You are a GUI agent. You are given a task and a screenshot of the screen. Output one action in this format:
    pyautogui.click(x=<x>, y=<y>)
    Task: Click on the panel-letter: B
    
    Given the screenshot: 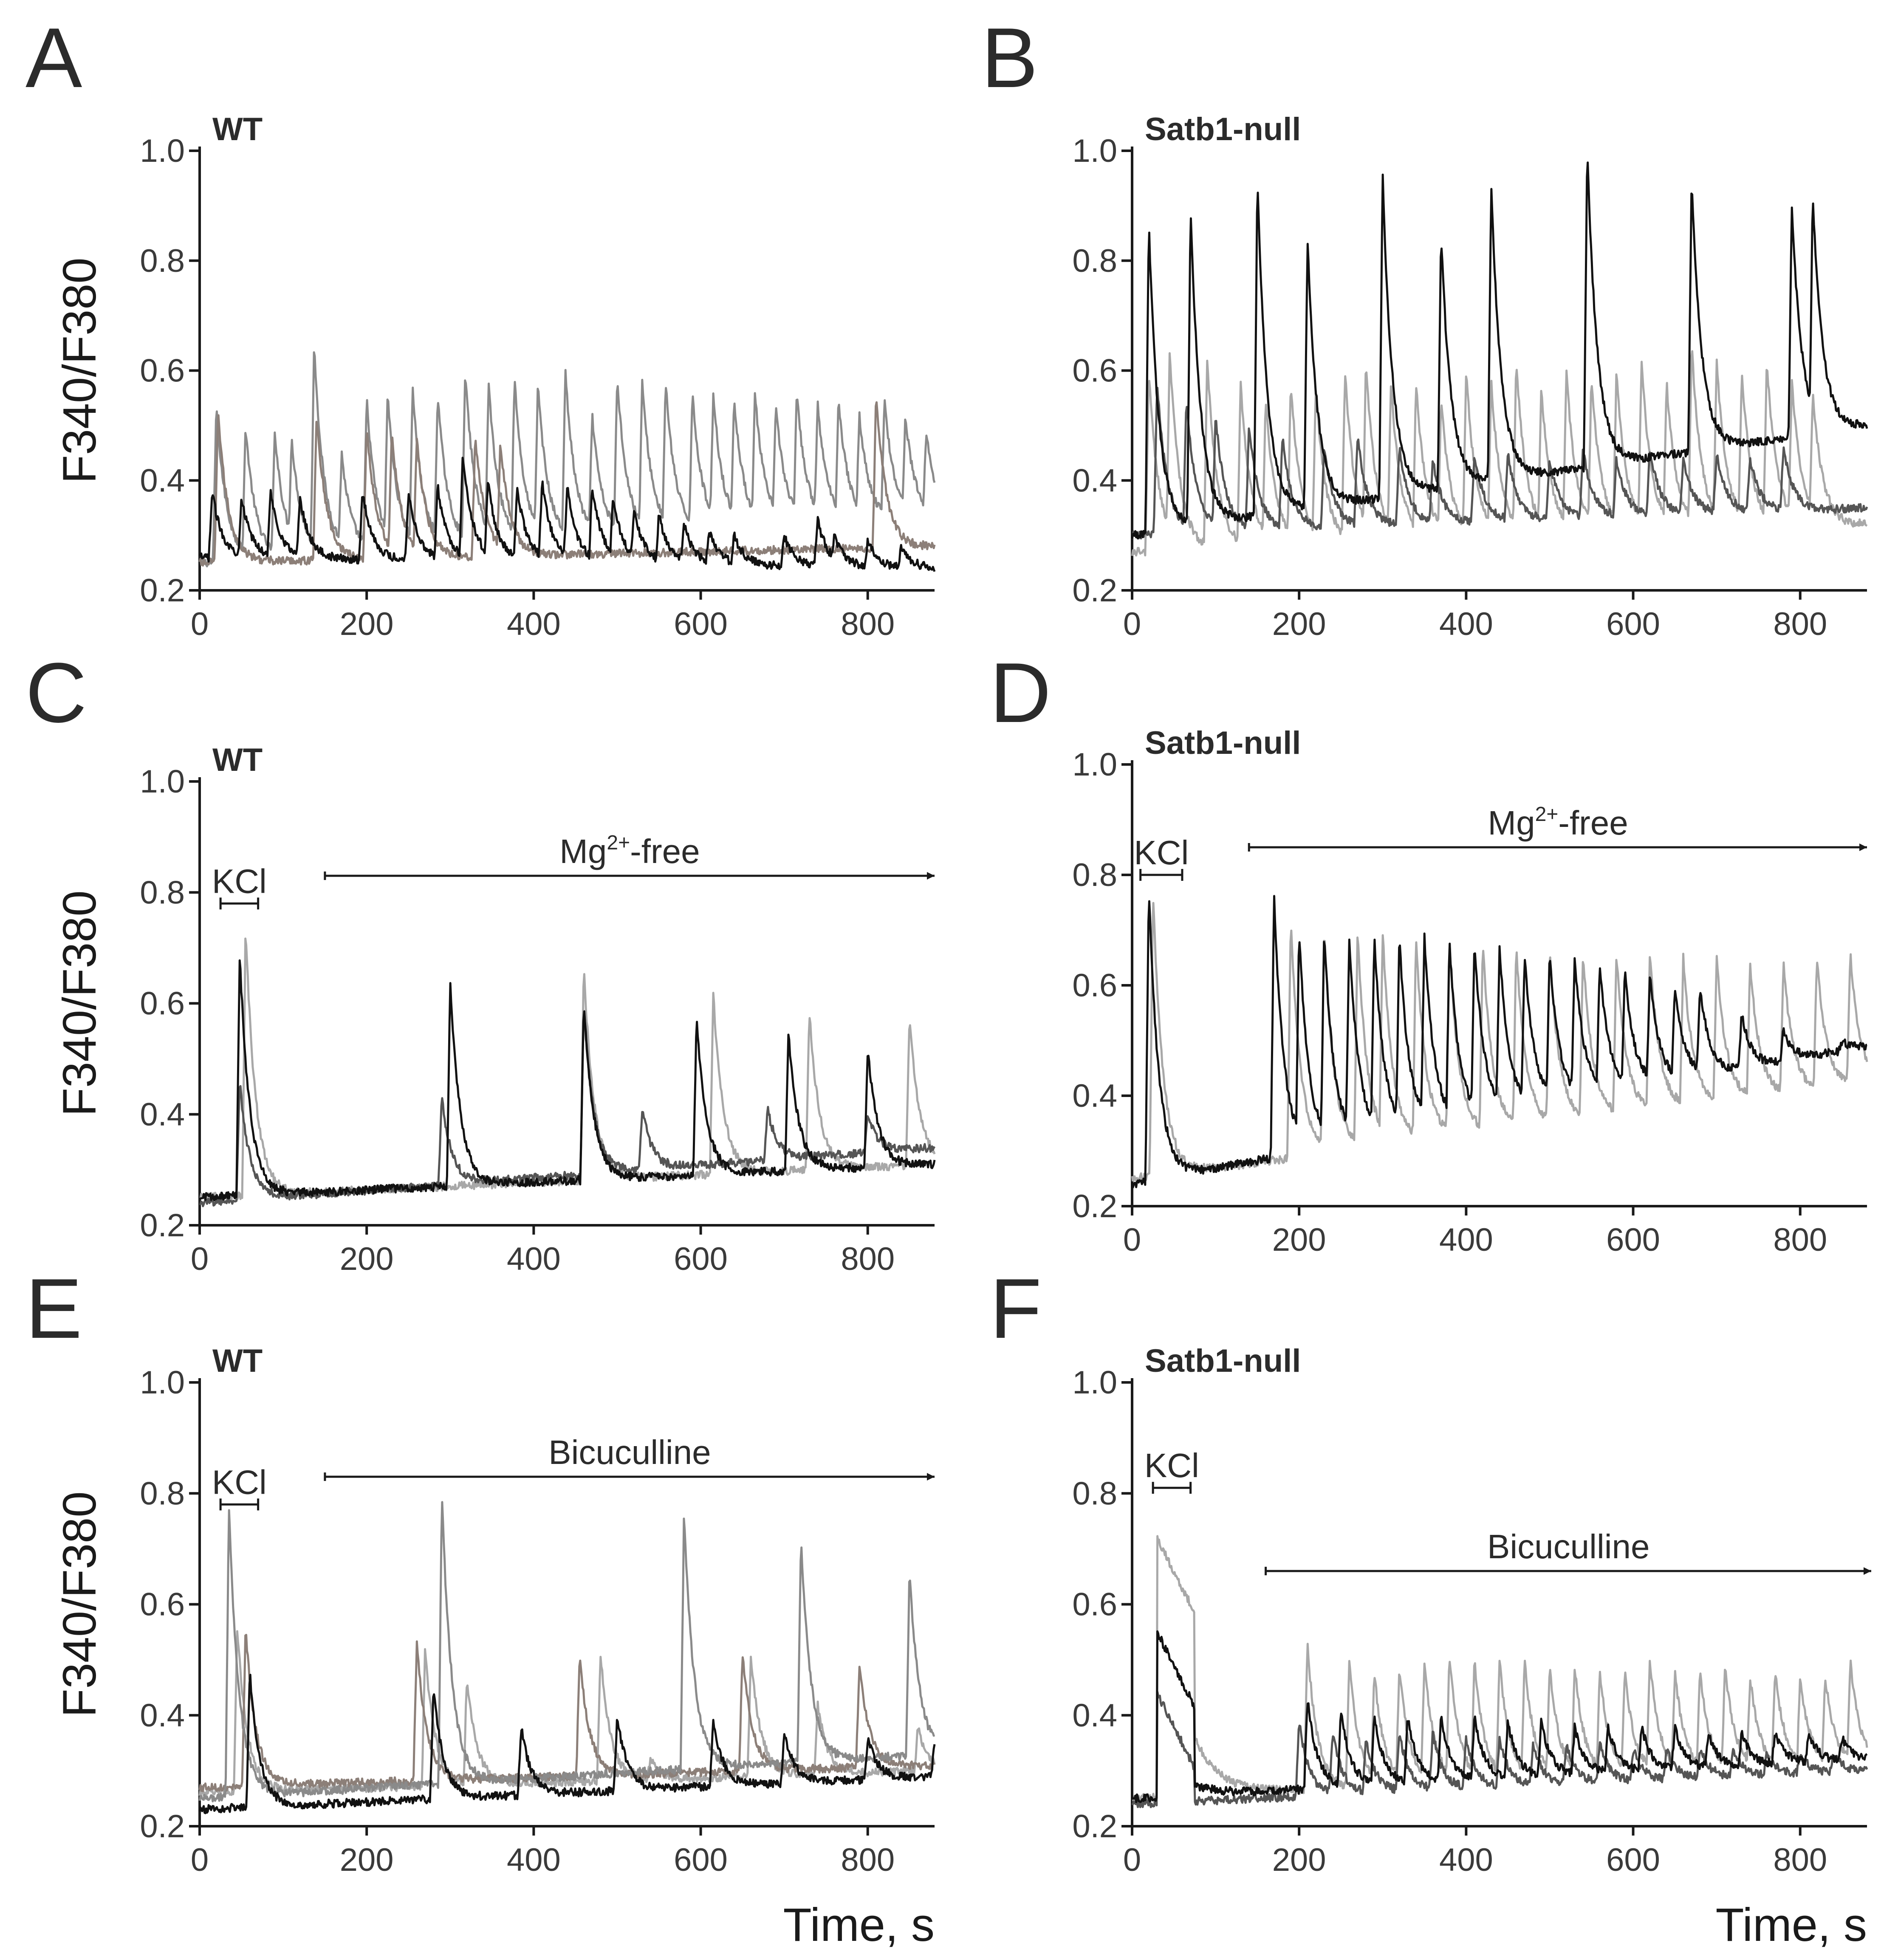 What is the action you would take?
    pyautogui.click(x=1010, y=58)
    